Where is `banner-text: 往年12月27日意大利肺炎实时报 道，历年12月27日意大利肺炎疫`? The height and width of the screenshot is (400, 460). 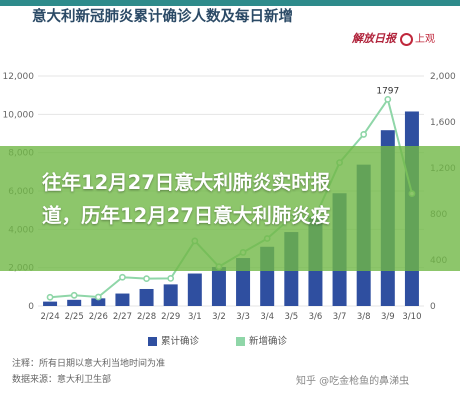
banner-text: 往年12月27日意大利肺炎实时报 道，历年12月27日意大利肺炎疫 is located at coordinates (251, 199).